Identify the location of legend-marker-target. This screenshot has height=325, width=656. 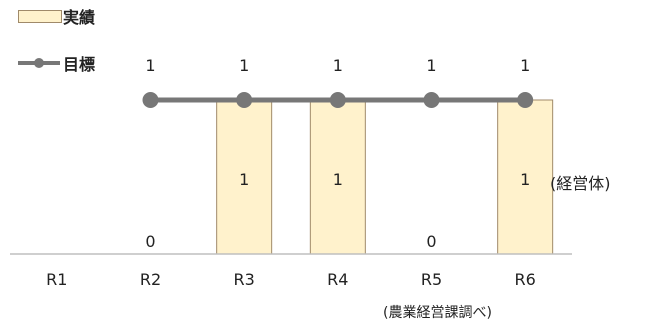
(39, 63).